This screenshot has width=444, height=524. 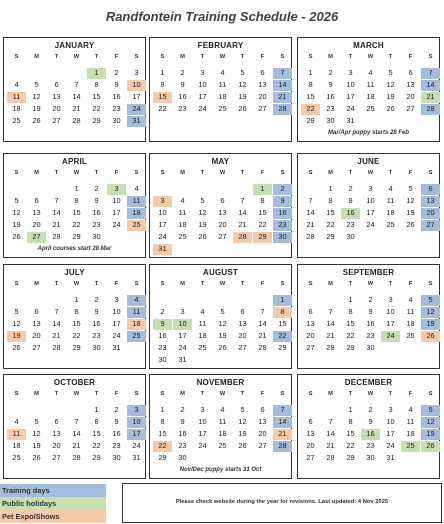 What do you see at coordinates (430, 422) in the screenshot?
I see `training-day-cell: 12` at bounding box center [430, 422].